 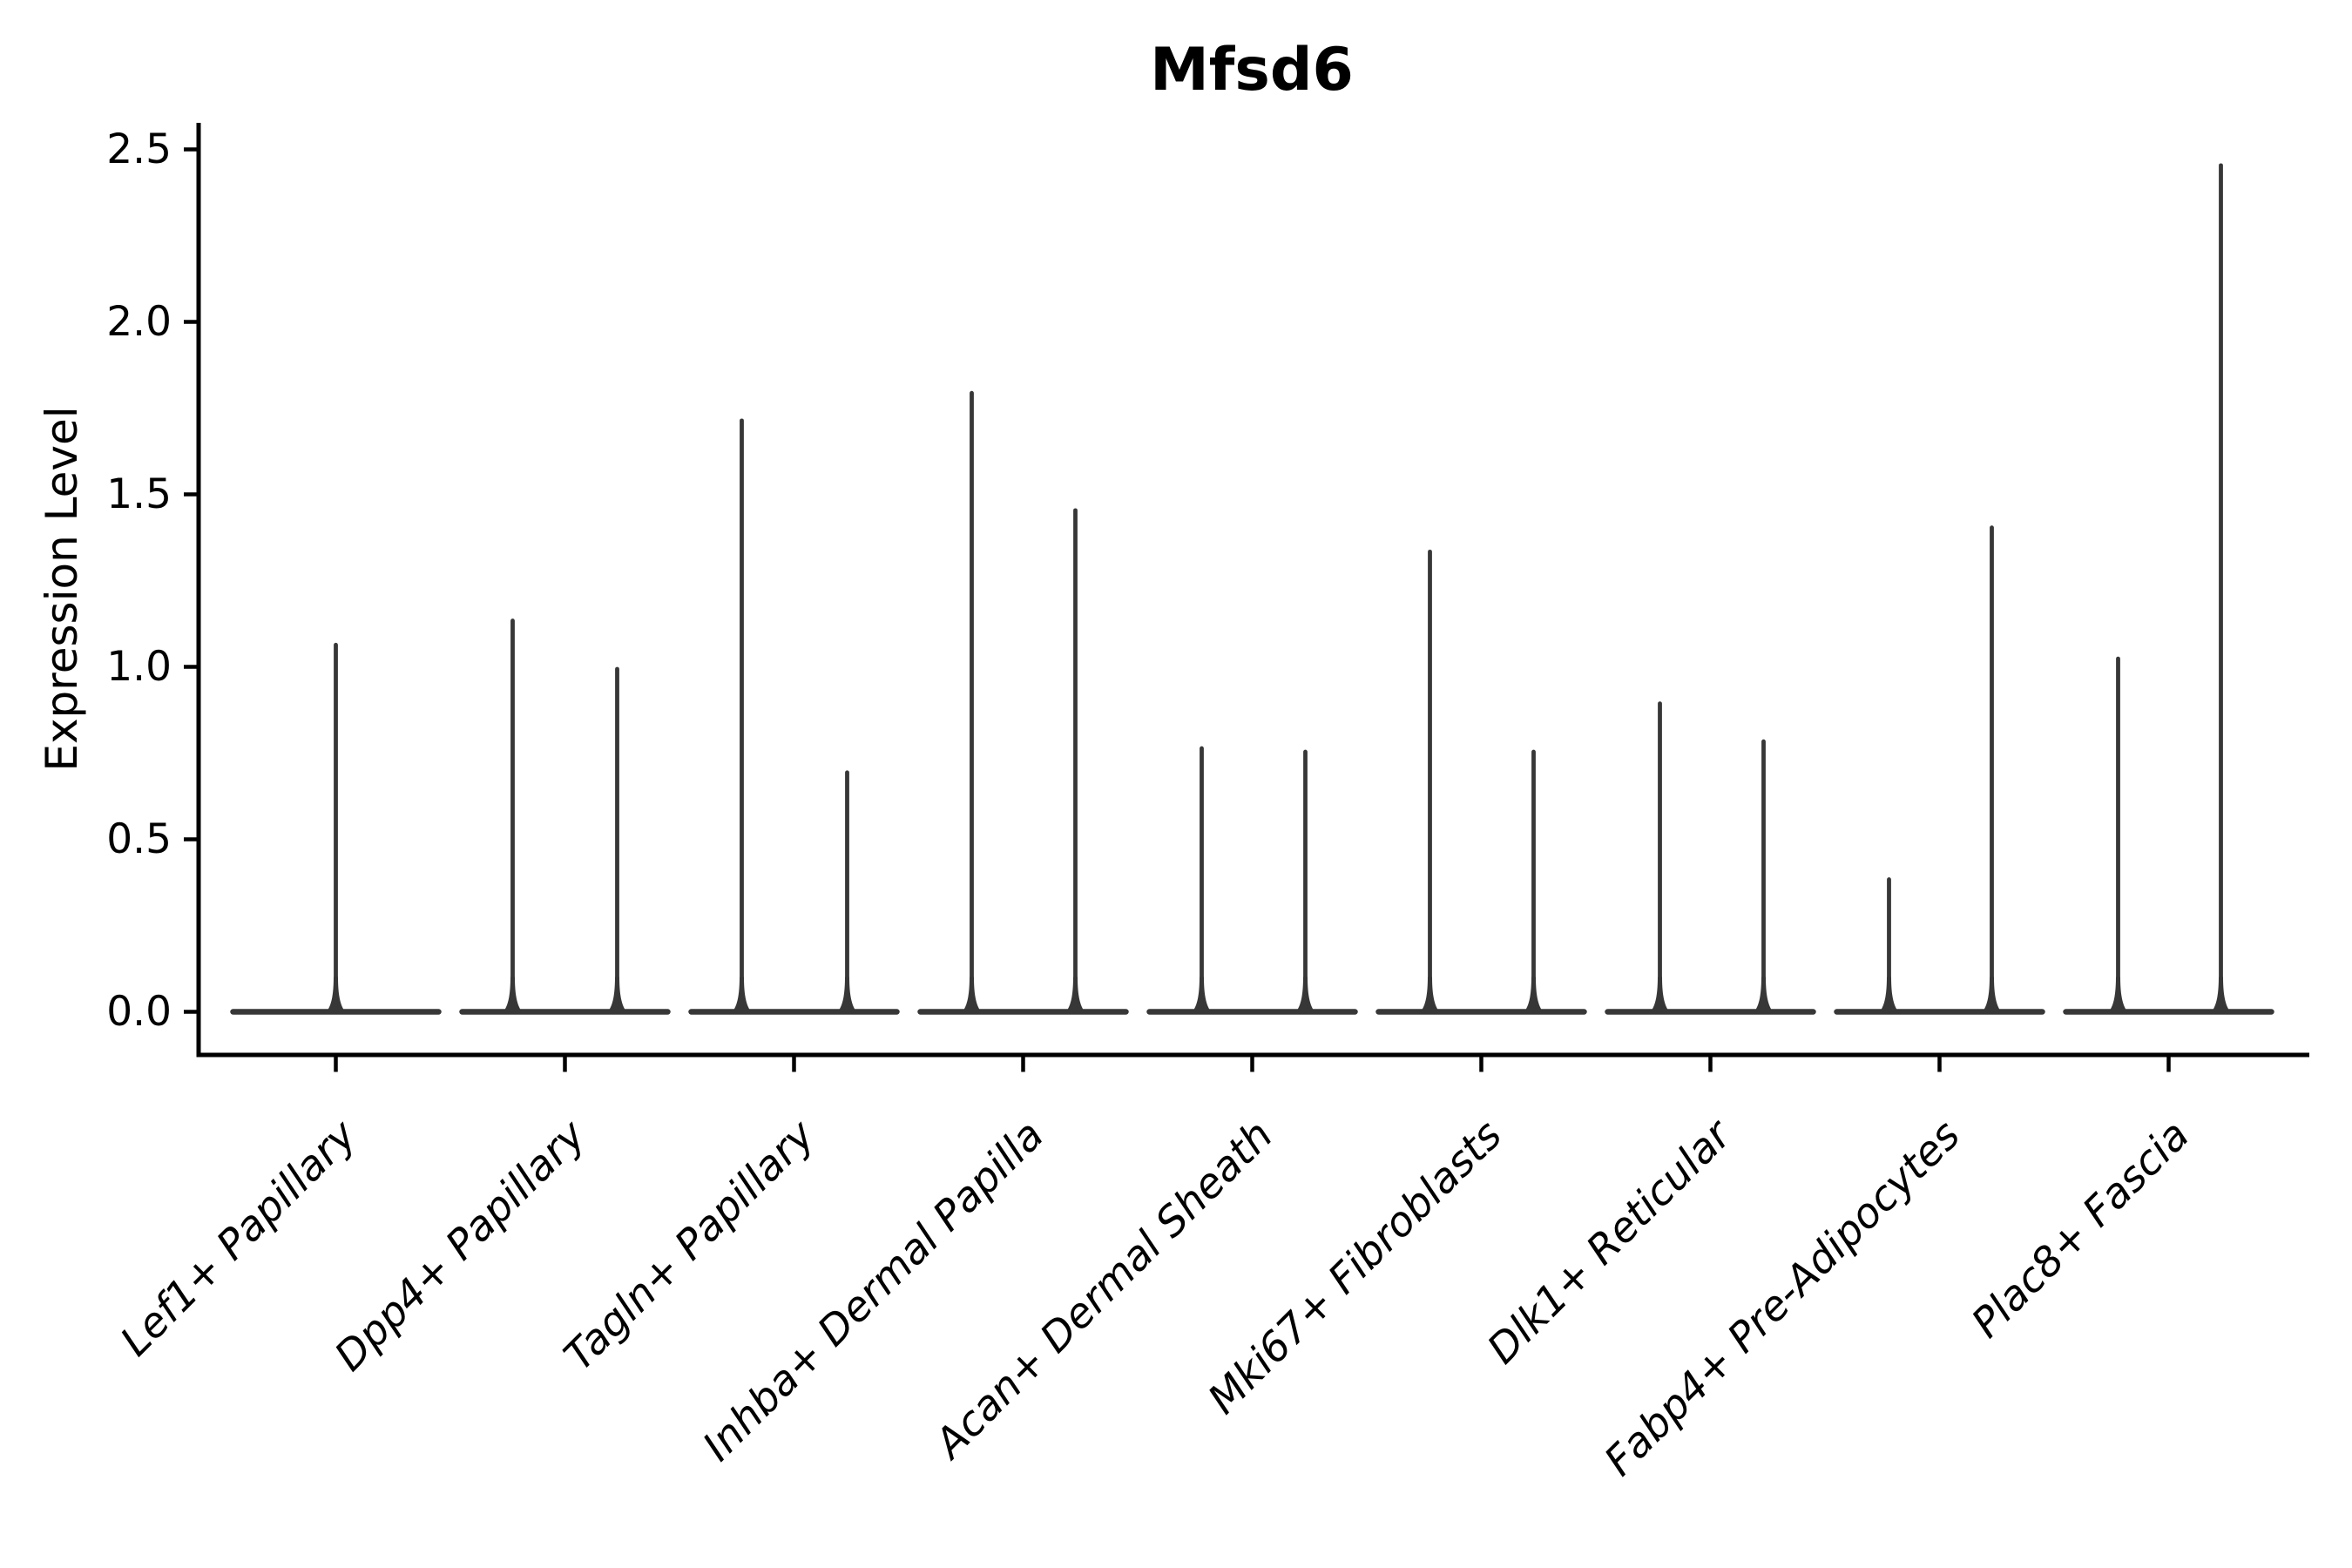 What do you see at coordinates (139, 149) in the screenshot?
I see `y-tick-label: 2.5` at bounding box center [139, 149].